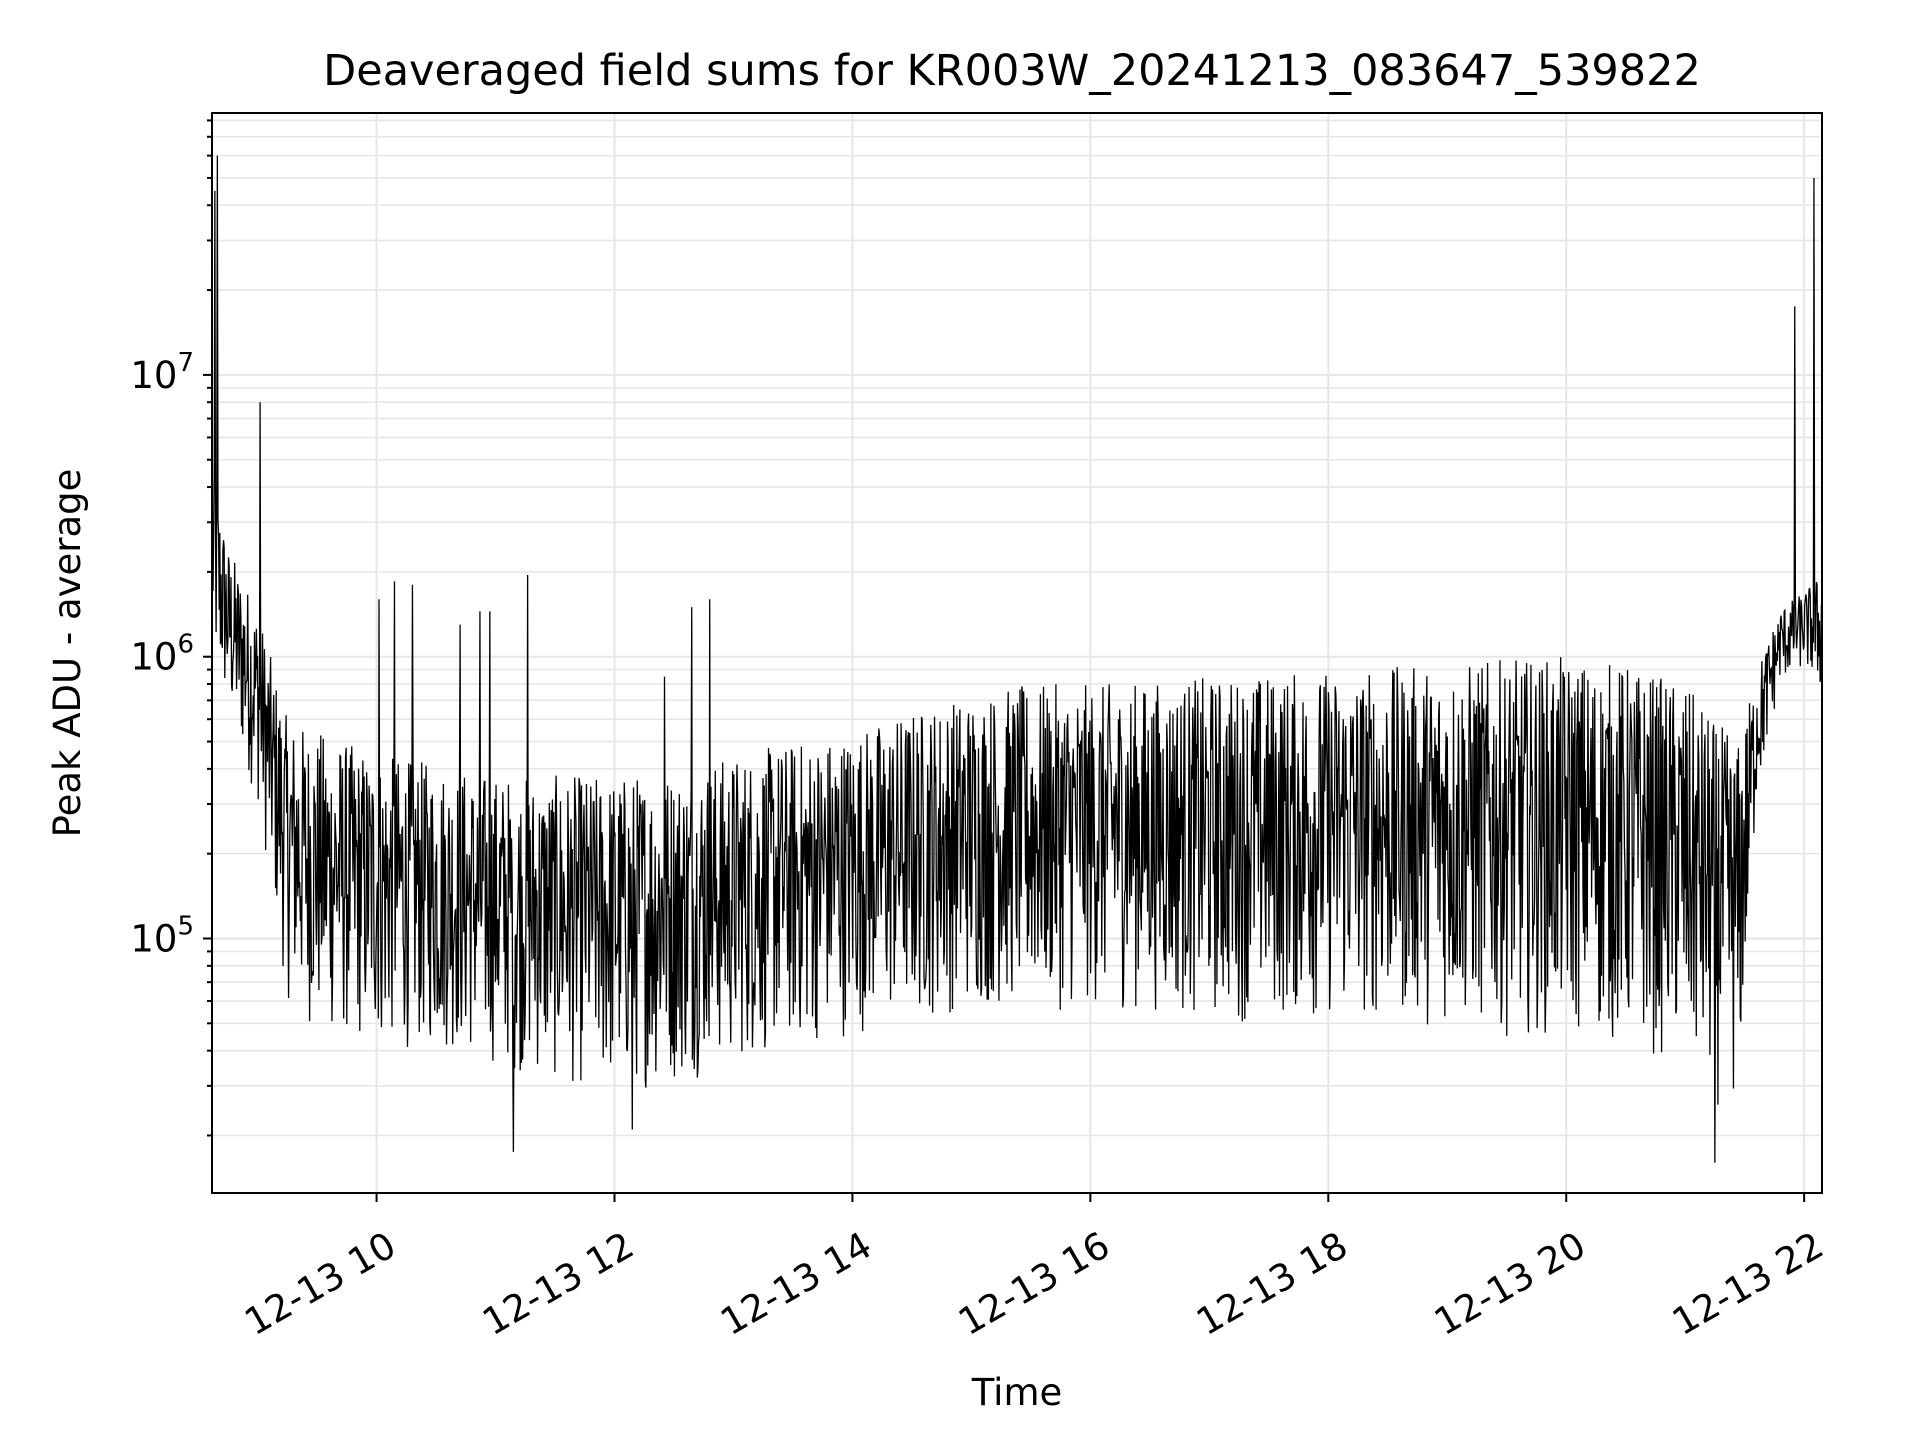  What do you see at coordinates (162, 654) in the screenshot?
I see `y-tick-label: 10⁶` at bounding box center [162, 654].